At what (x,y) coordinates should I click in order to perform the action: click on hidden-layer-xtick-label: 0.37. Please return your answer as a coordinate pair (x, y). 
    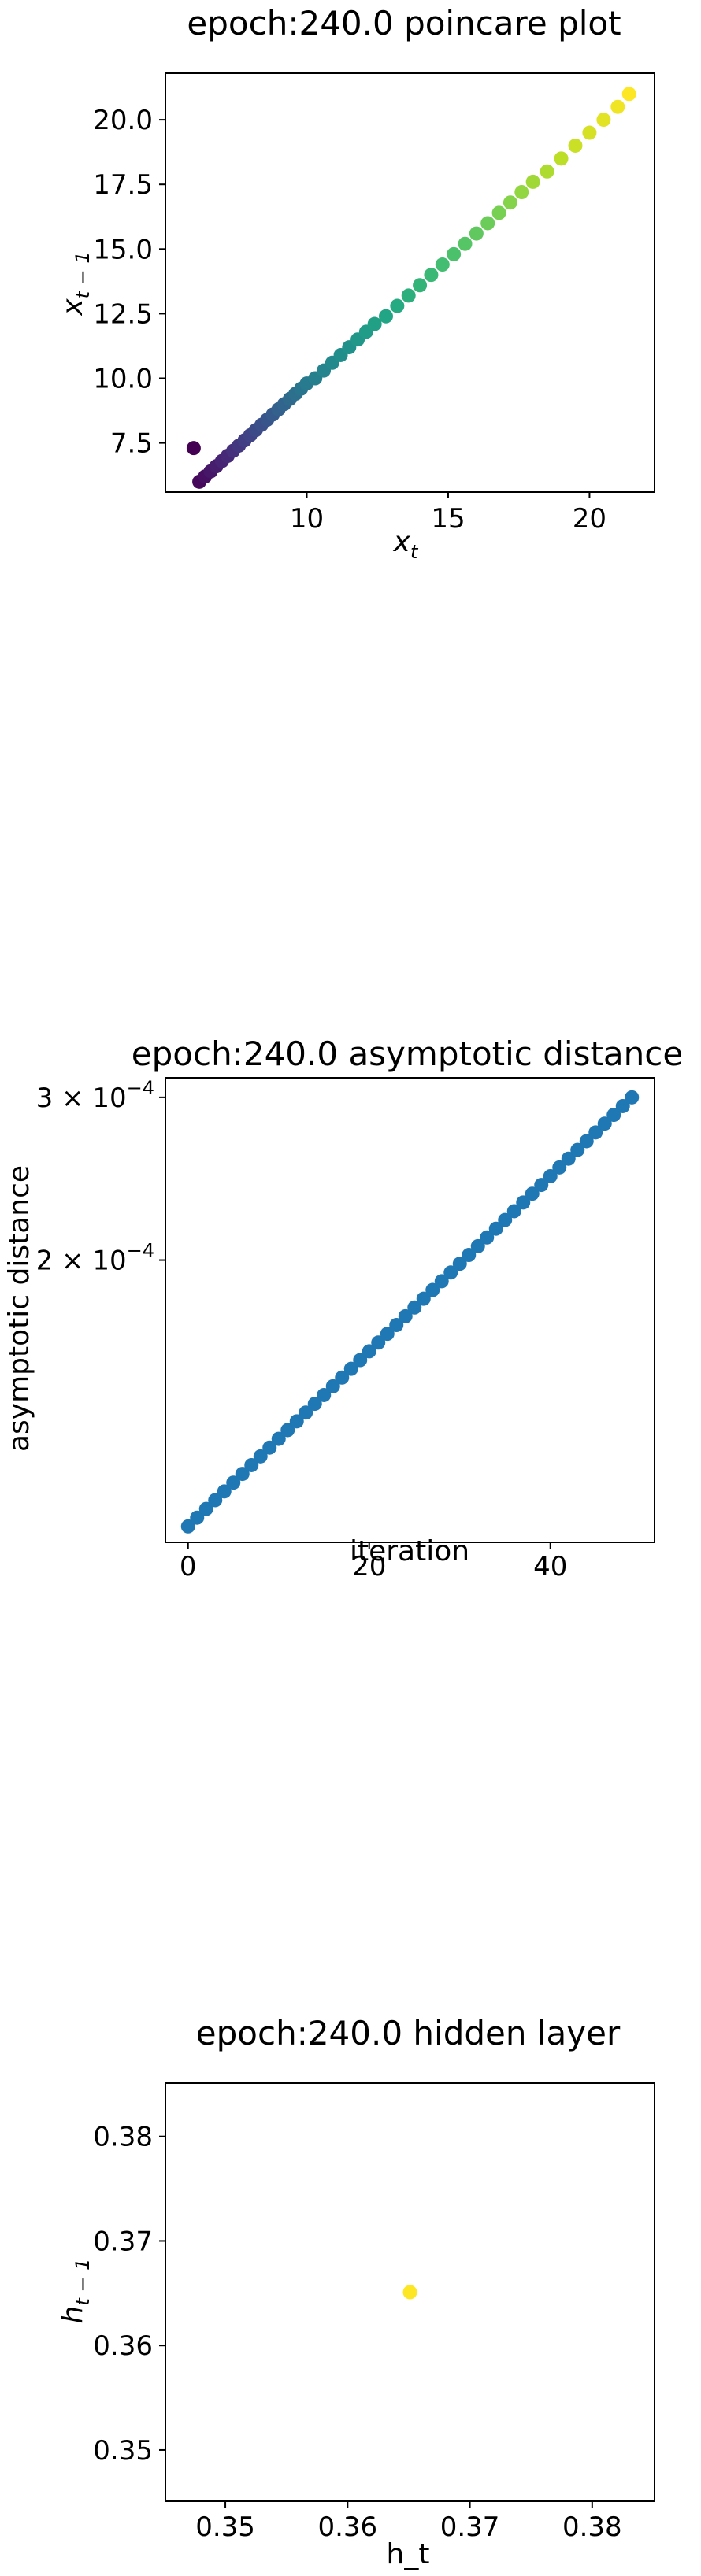
    Looking at the image, I should click on (470, 2527).